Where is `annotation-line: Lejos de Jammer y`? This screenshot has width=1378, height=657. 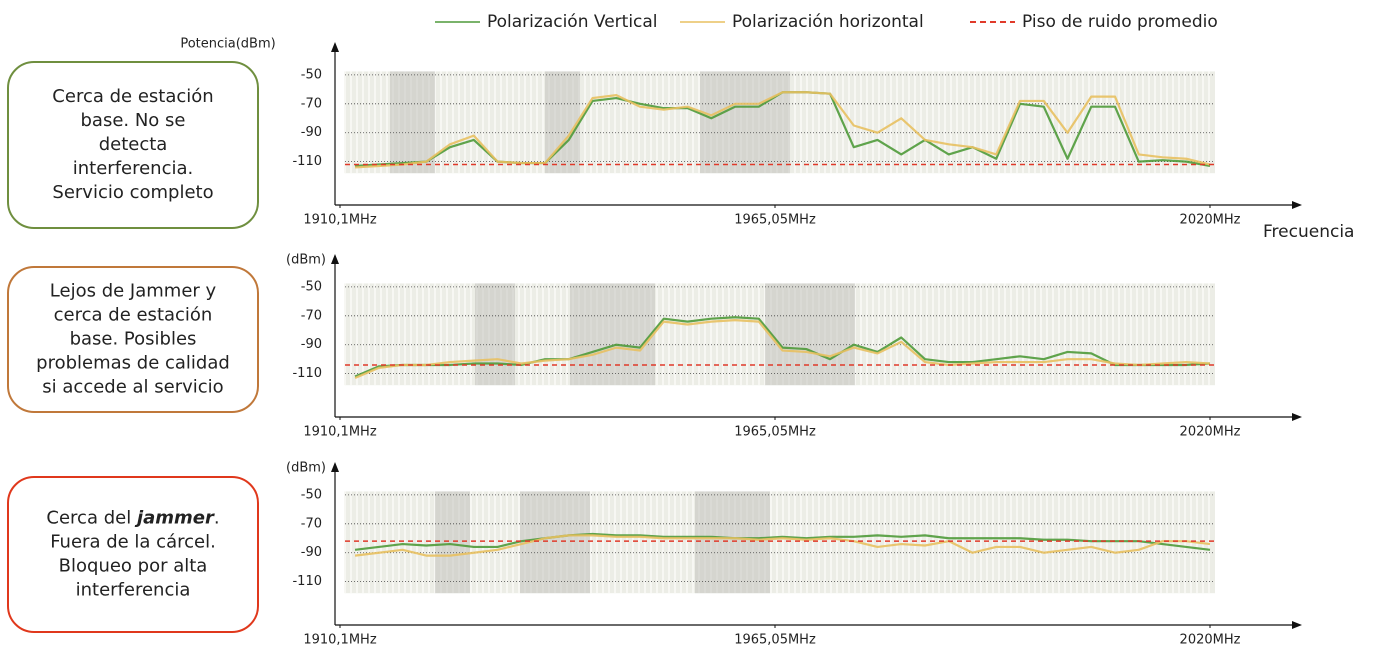 annotation-line: Lejos de Jammer y is located at coordinates (133, 291).